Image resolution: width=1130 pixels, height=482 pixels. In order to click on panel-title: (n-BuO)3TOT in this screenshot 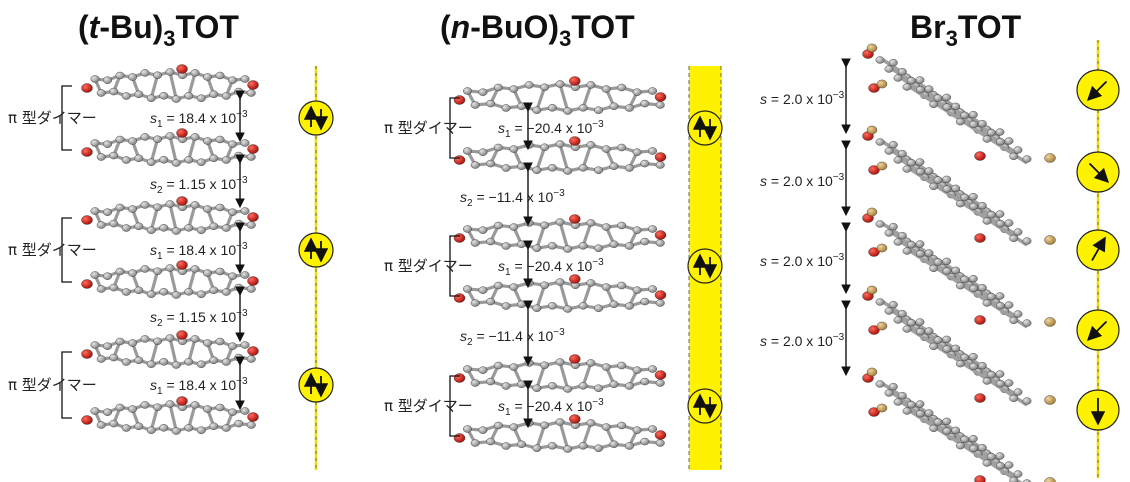, I will do `click(537, 30)`.